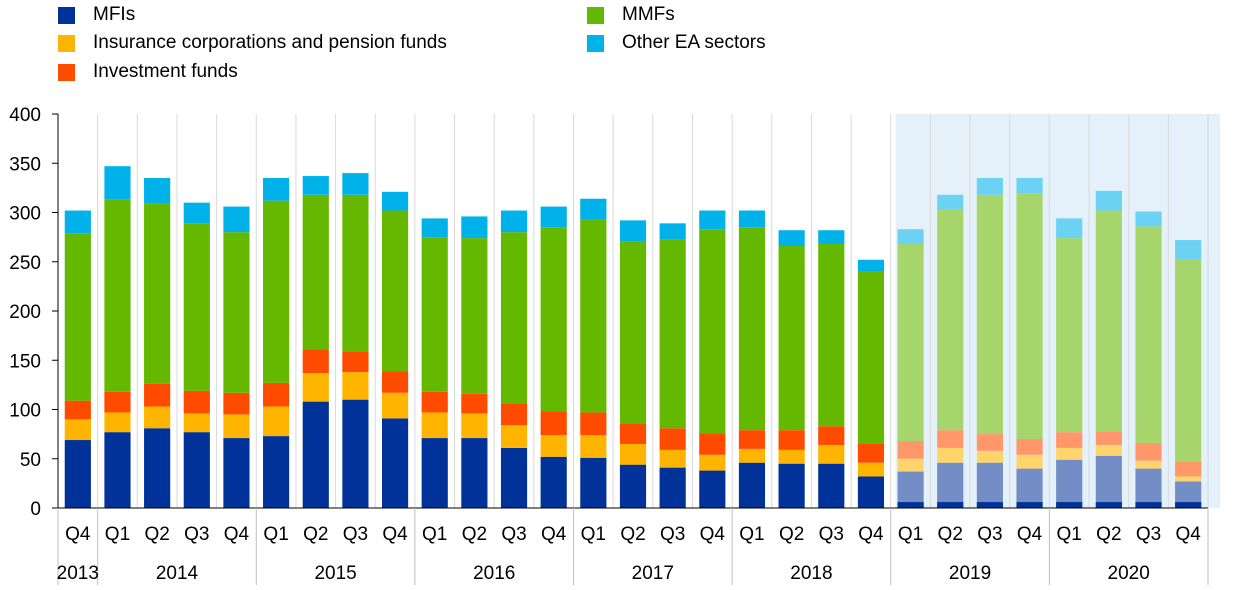 This screenshot has height=590, width=1240. I want to click on y-tick-label: 300, so click(25, 214).